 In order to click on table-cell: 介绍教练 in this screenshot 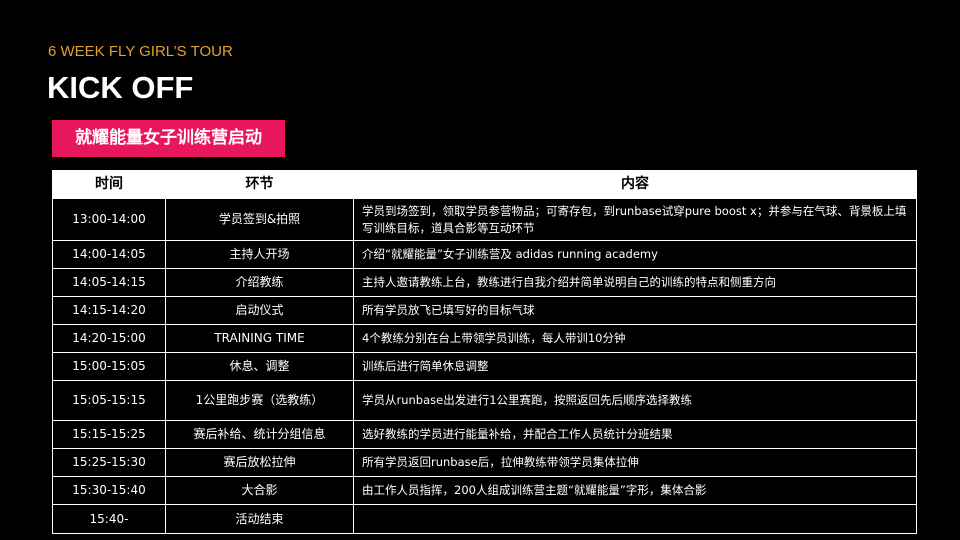, I will do `click(259, 282)`.